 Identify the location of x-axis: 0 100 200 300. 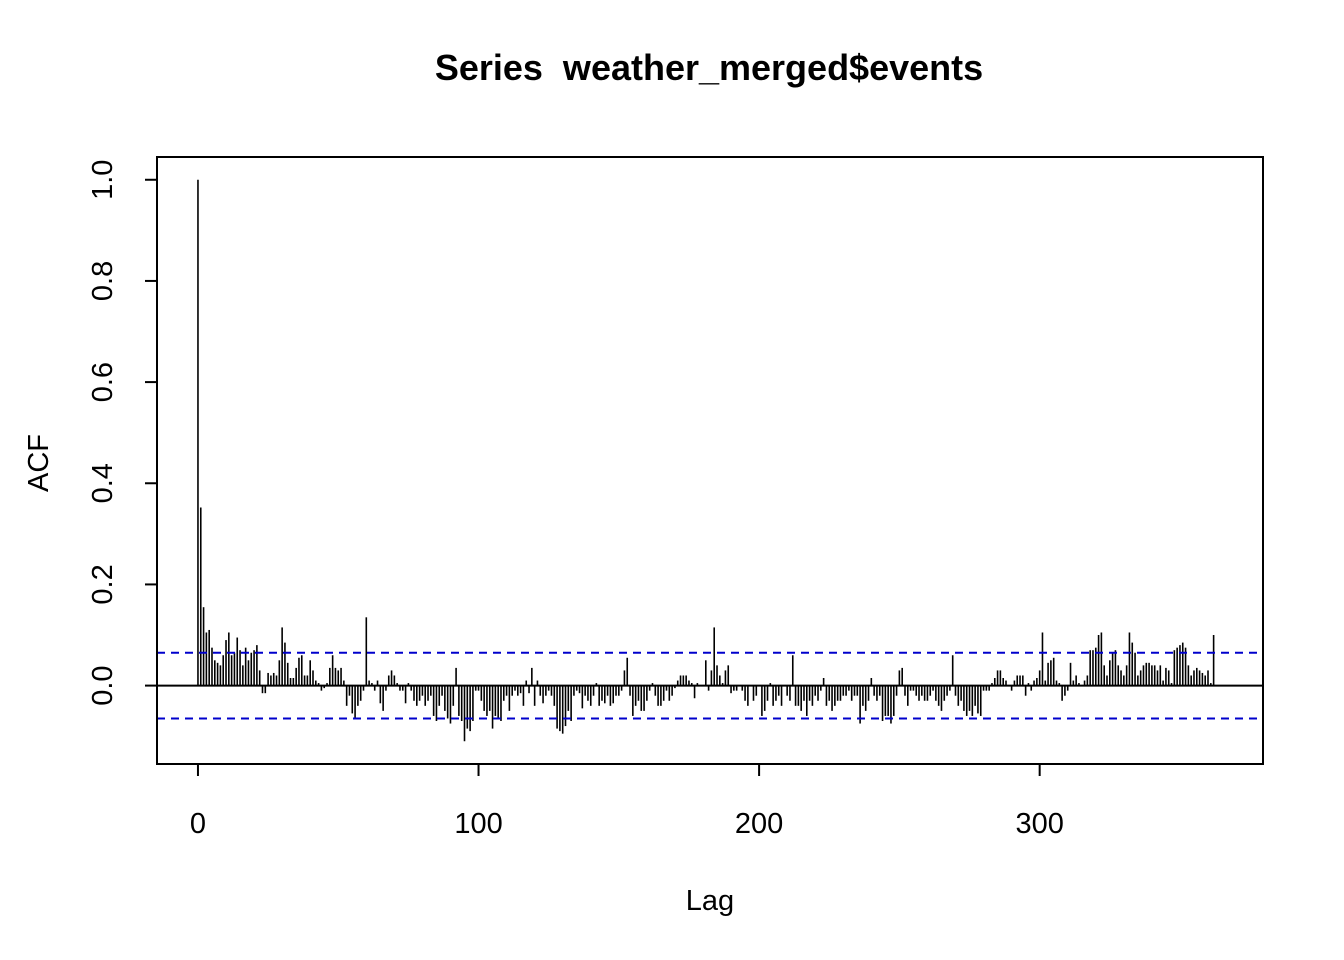
(627, 801).